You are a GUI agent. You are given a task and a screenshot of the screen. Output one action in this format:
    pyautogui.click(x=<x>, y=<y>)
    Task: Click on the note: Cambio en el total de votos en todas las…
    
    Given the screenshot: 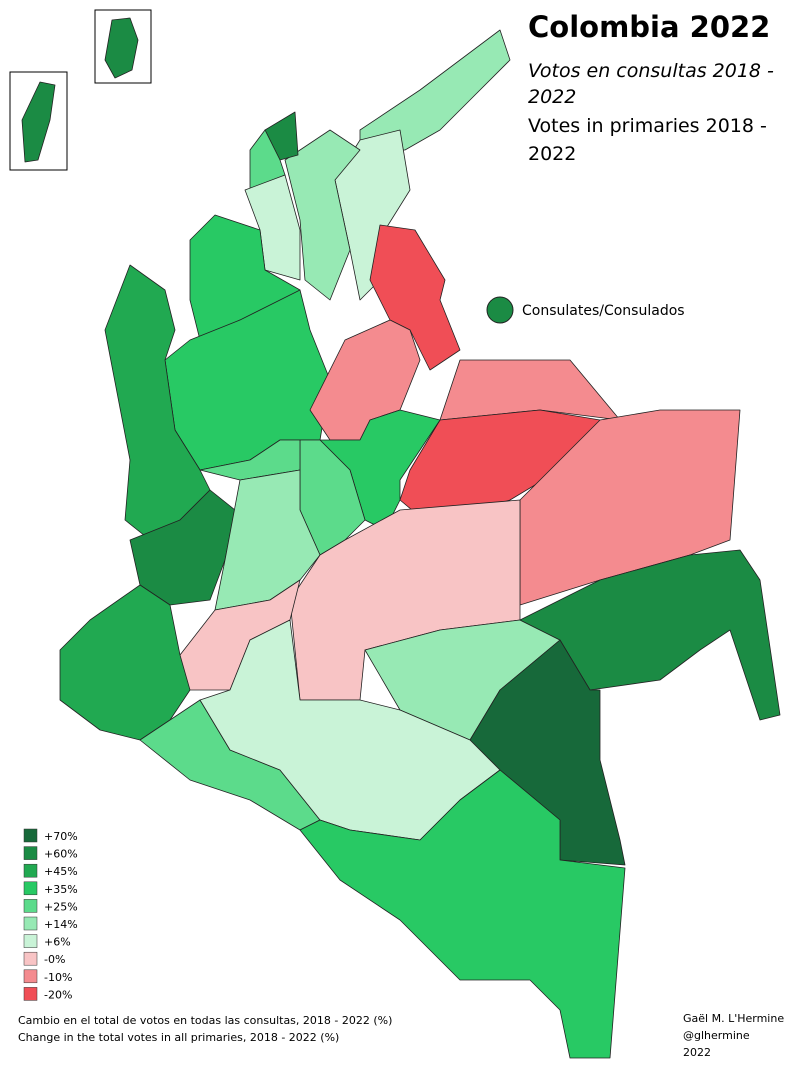 What is the action you would take?
    pyautogui.click(x=205, y=1020)
    